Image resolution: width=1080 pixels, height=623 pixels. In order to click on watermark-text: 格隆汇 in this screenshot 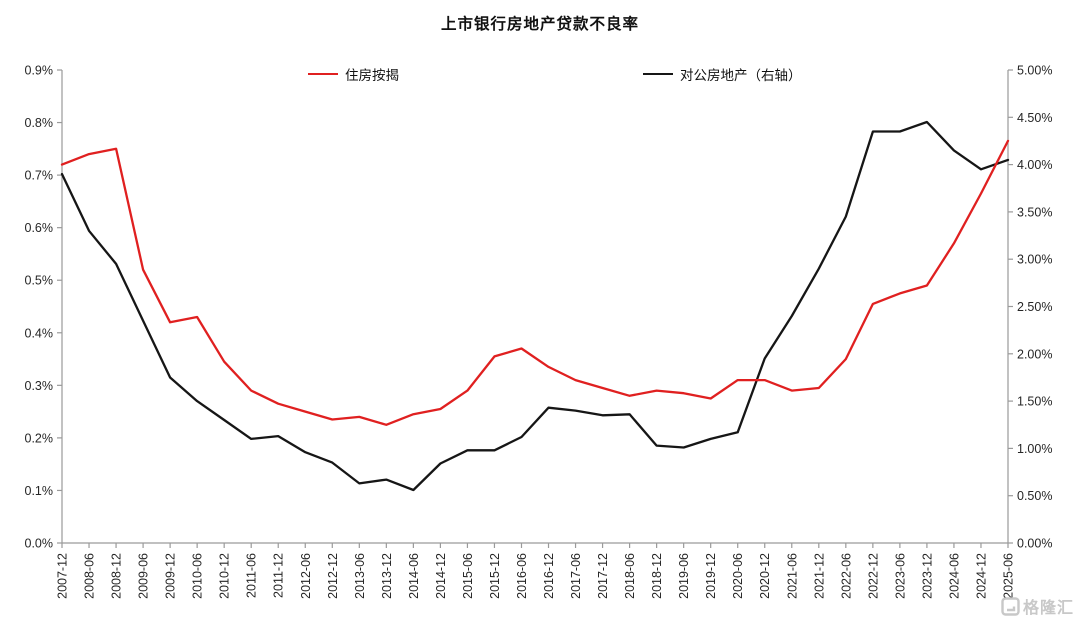, I will do `click(1048, 608)`.